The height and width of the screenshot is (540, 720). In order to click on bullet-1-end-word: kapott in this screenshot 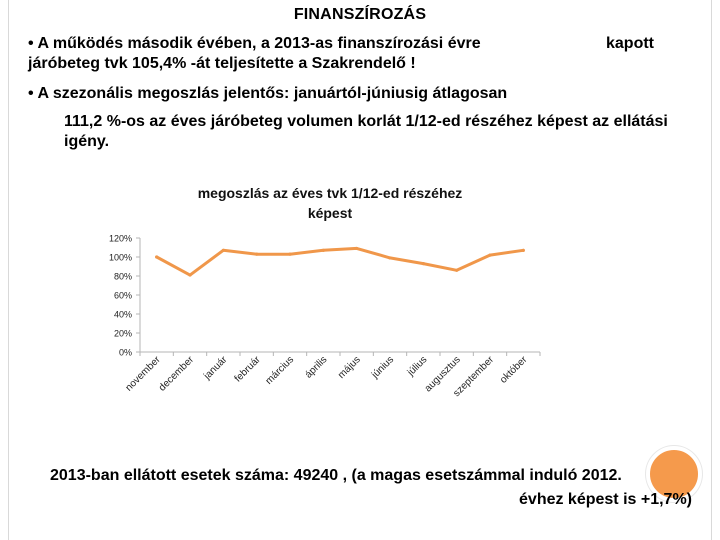, I will do `click(630, 43)`.